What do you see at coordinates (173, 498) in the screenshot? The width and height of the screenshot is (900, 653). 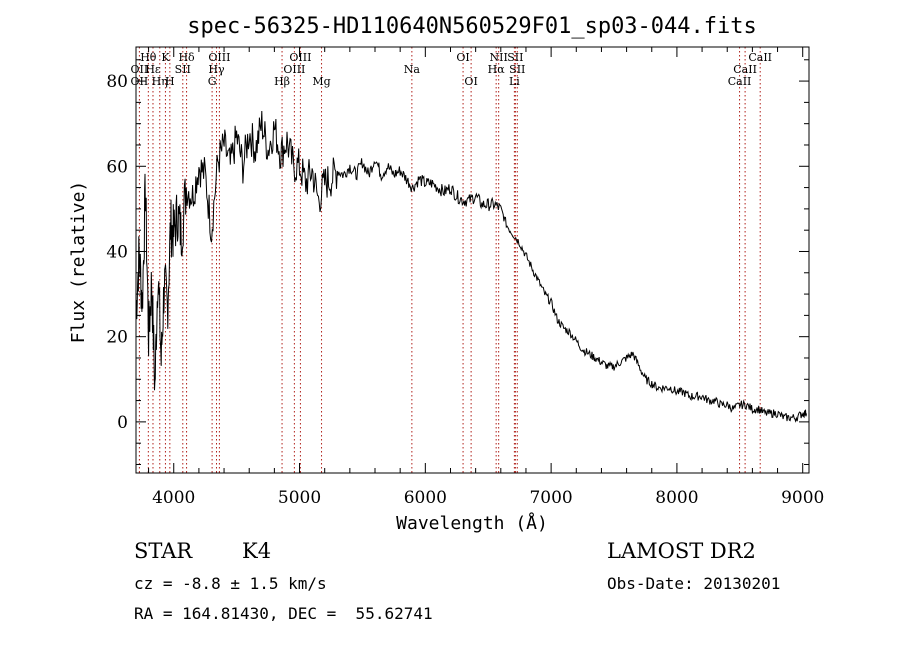 I see `x-tick-label-0: 4000` at bounding box center [173, 498].